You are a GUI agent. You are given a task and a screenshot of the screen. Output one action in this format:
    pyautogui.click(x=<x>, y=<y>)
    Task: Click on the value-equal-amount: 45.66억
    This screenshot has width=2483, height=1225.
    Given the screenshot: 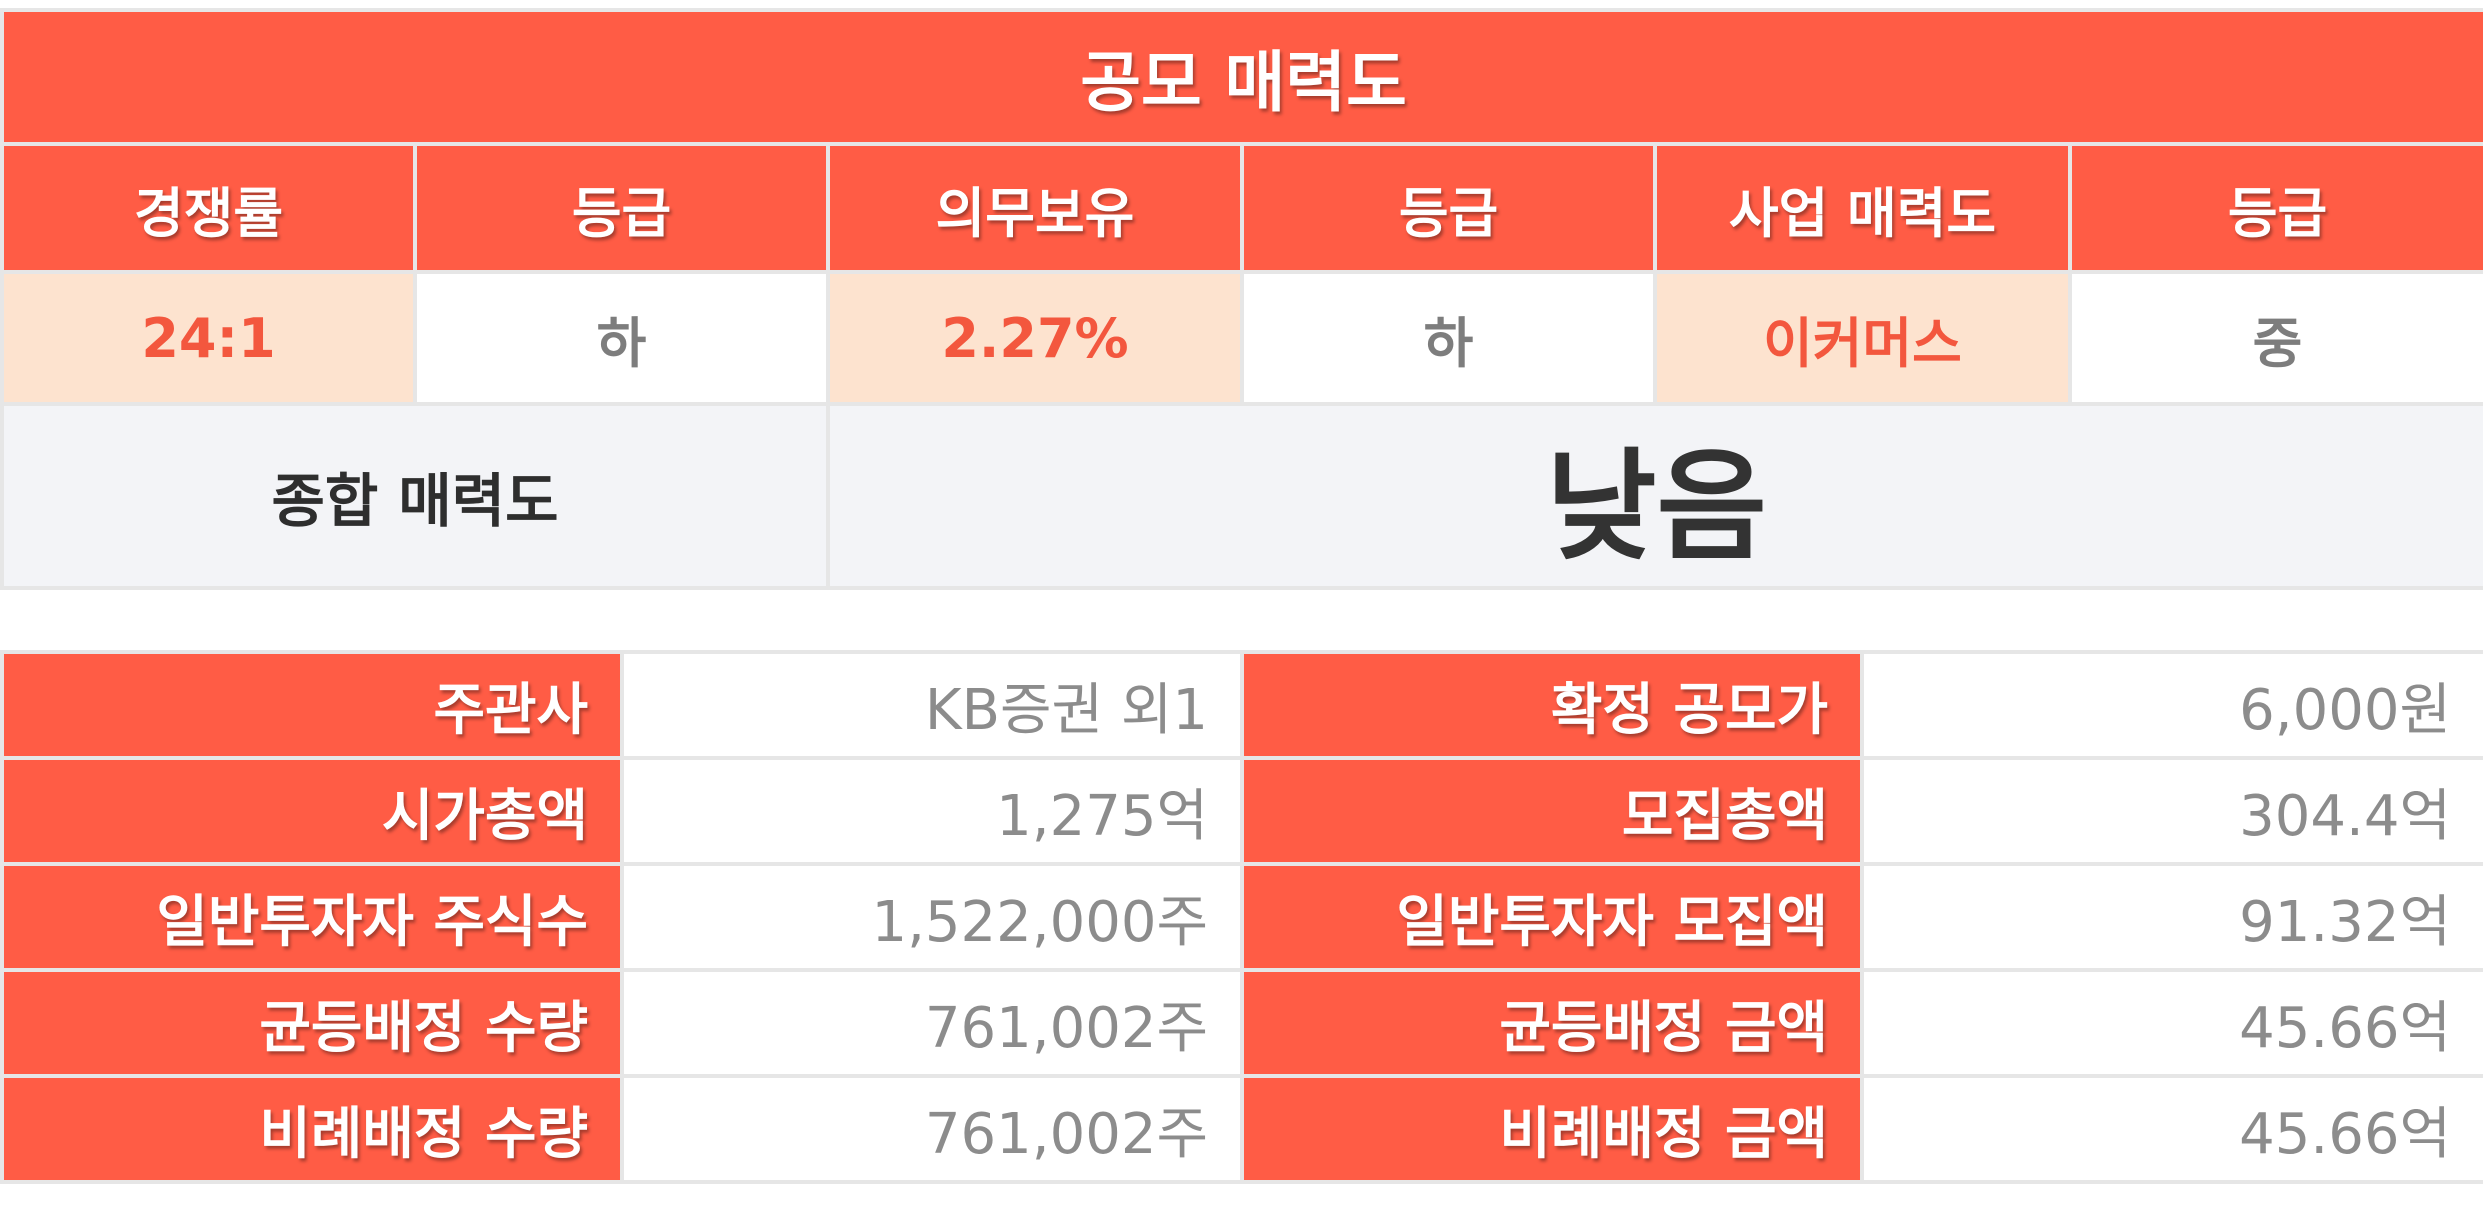 What is the action you would take?
    pyautogui.click(x=2171, y=1023)
    